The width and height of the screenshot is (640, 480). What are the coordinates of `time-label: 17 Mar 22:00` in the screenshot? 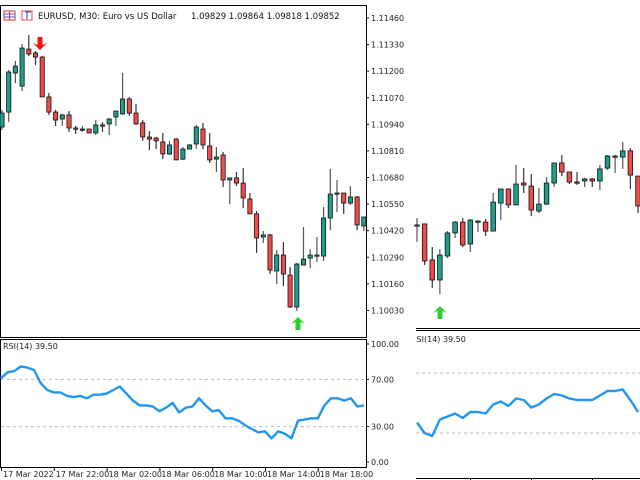 It's located at (82, 474).